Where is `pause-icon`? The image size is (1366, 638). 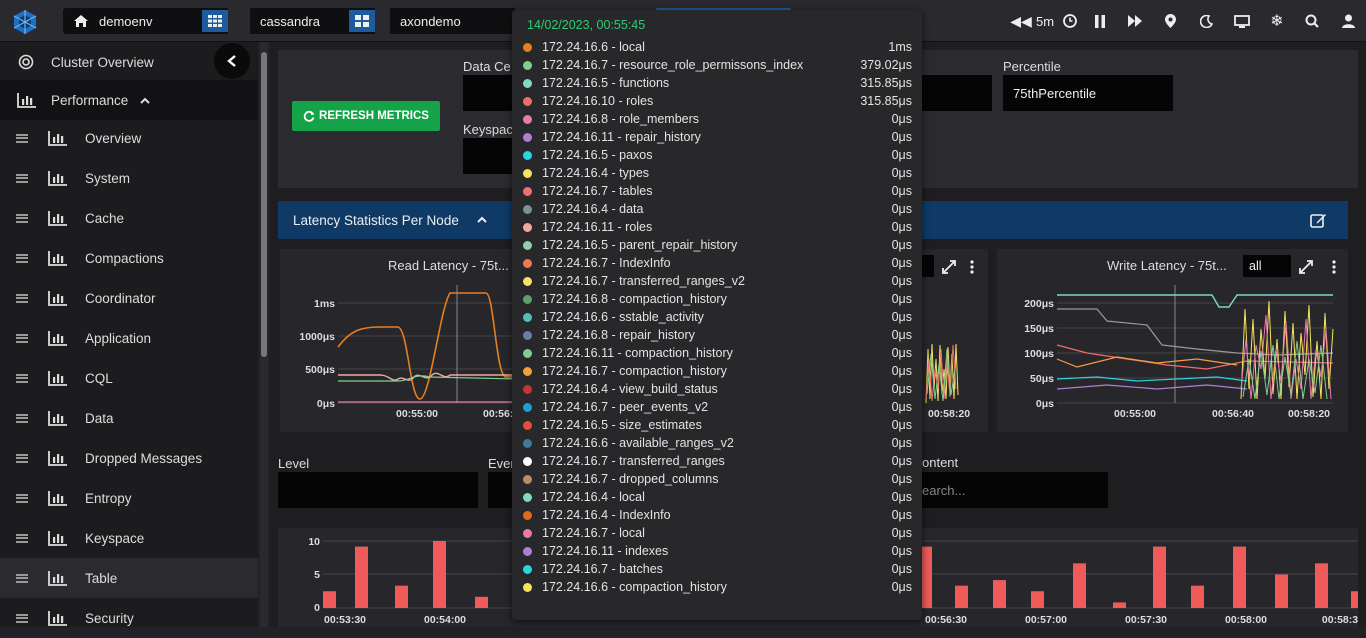 pause-icon is located at coordinates (1100, 21).